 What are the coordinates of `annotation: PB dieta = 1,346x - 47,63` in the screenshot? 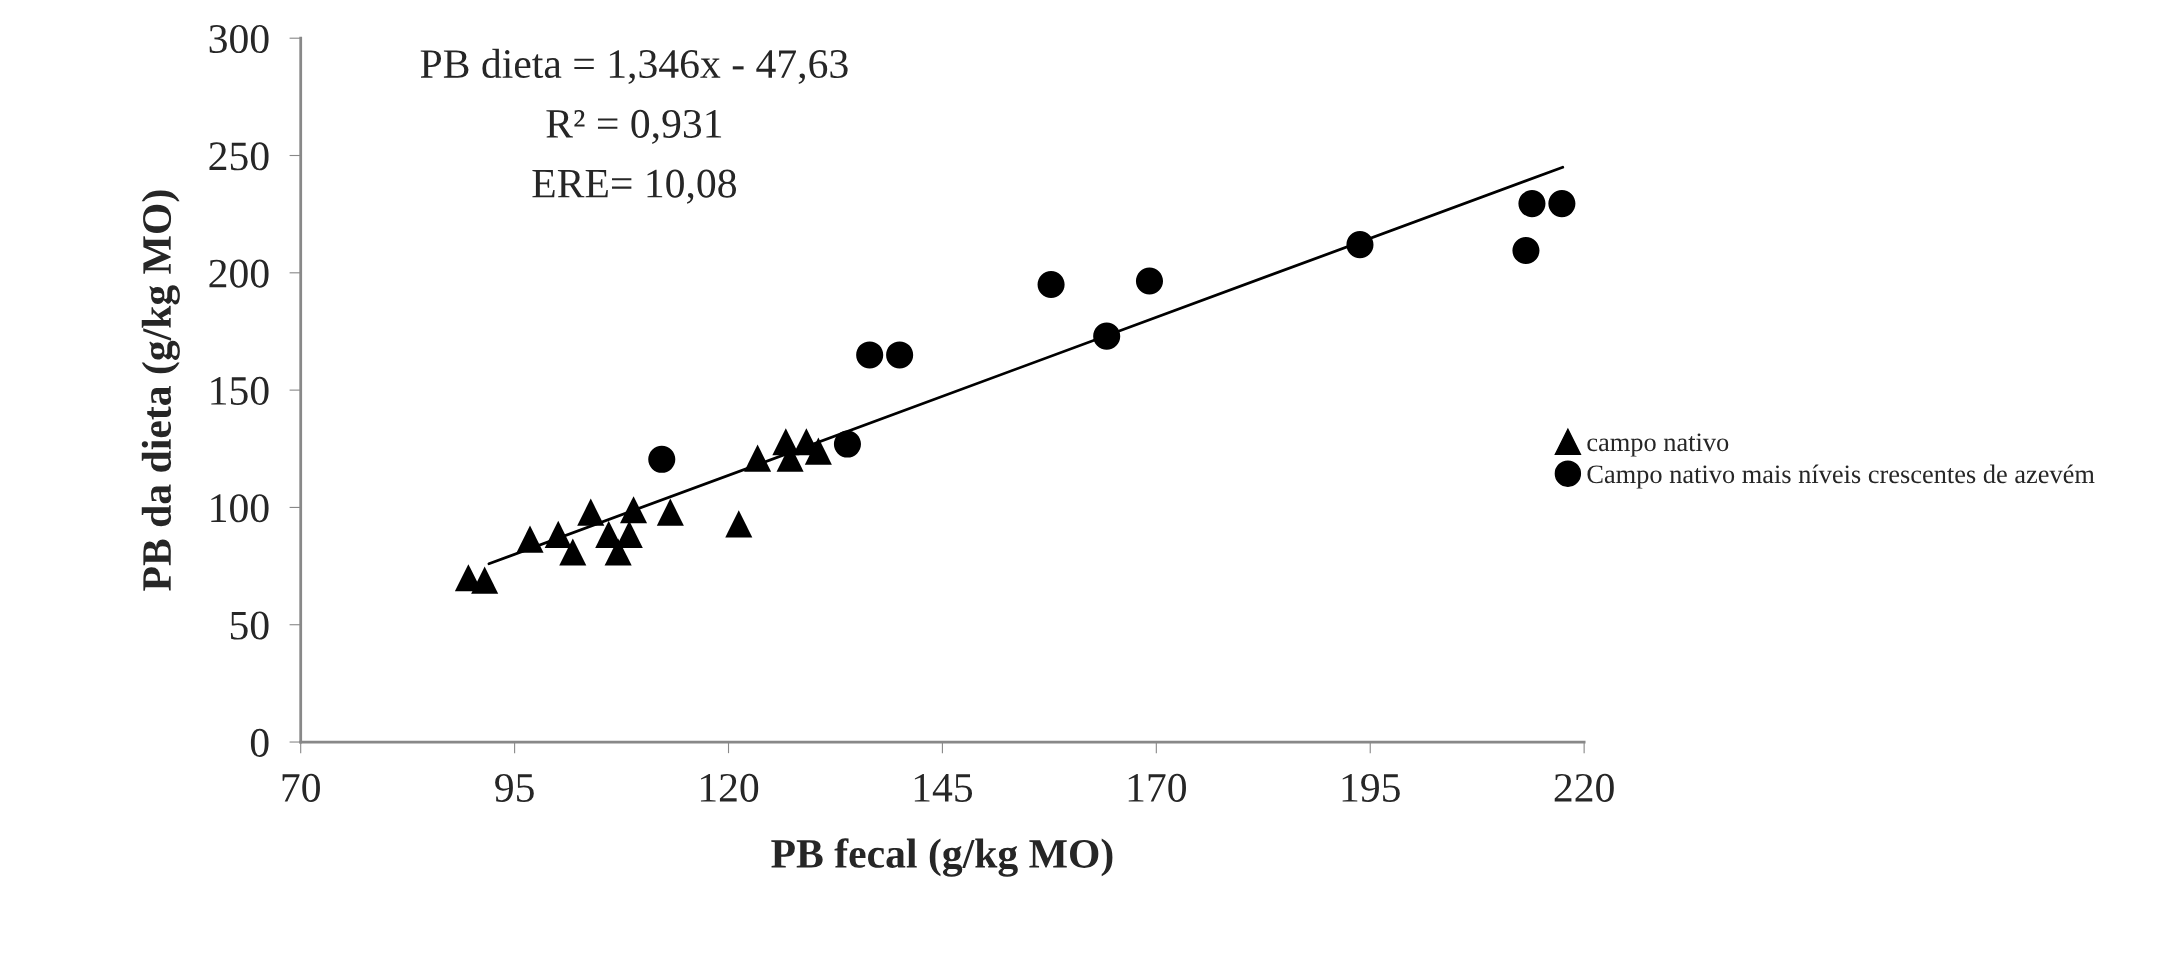 It's located at (634, 66).